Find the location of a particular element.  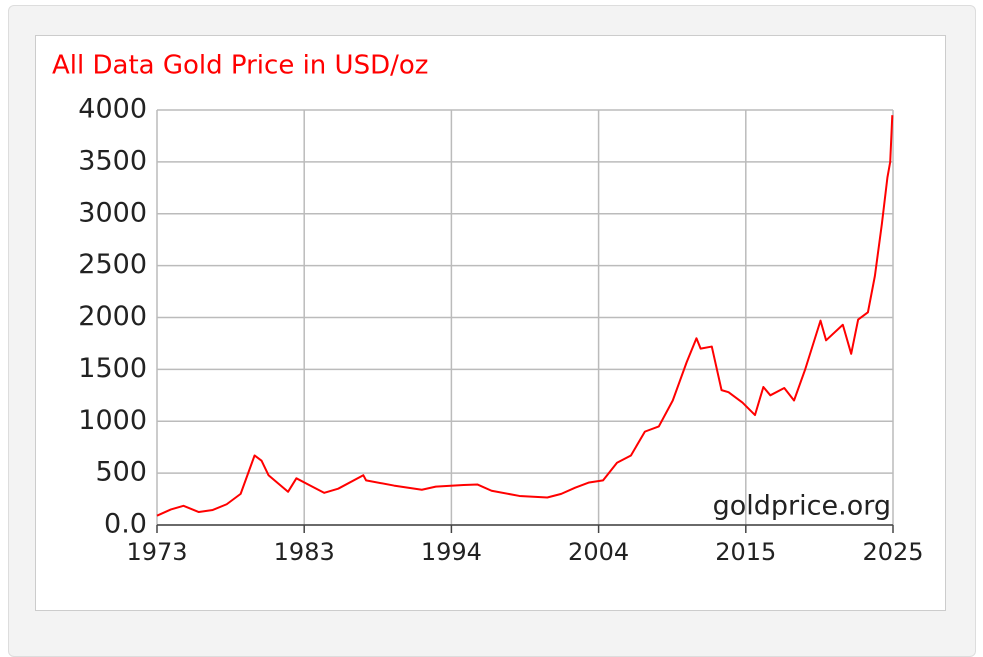

x-tick-label: 2004 is located at coordinates (598, 552).